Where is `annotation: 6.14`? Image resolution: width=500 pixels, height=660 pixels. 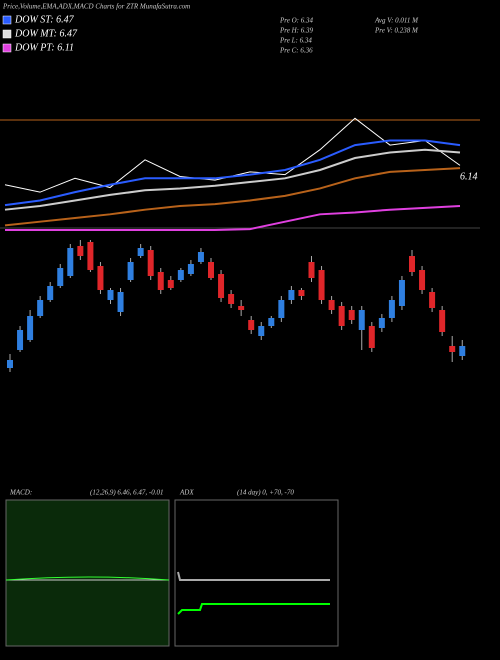 annotation: 6.14 is located at coordinates (469, 177).